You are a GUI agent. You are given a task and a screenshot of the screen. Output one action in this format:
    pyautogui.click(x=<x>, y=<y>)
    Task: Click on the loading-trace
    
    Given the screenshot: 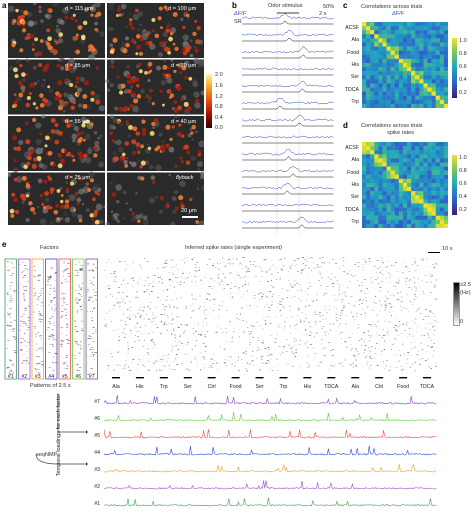 What is the action you would take?
    pyautogui.click(x=270, y=484)
    